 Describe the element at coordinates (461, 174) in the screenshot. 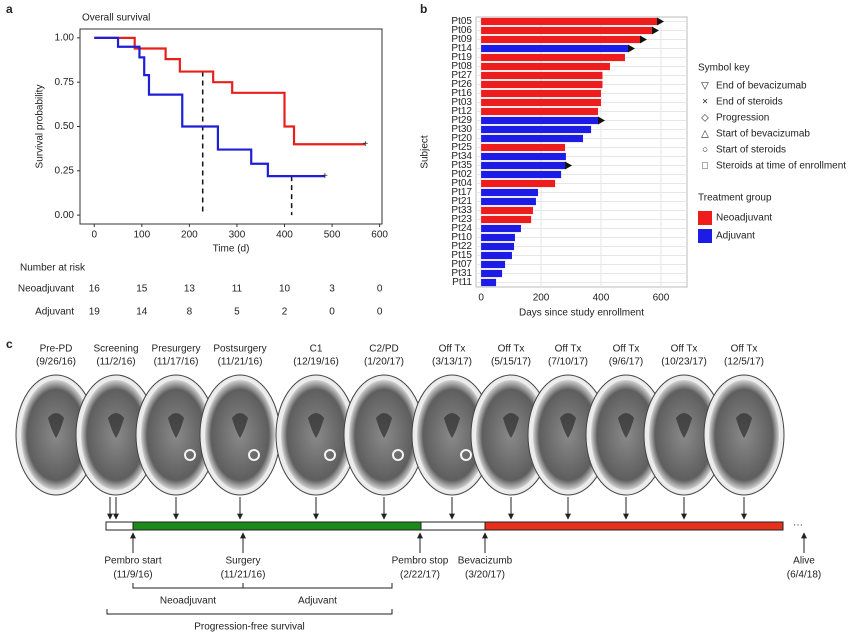

I see `y-tick-label: Pt02` at that location.